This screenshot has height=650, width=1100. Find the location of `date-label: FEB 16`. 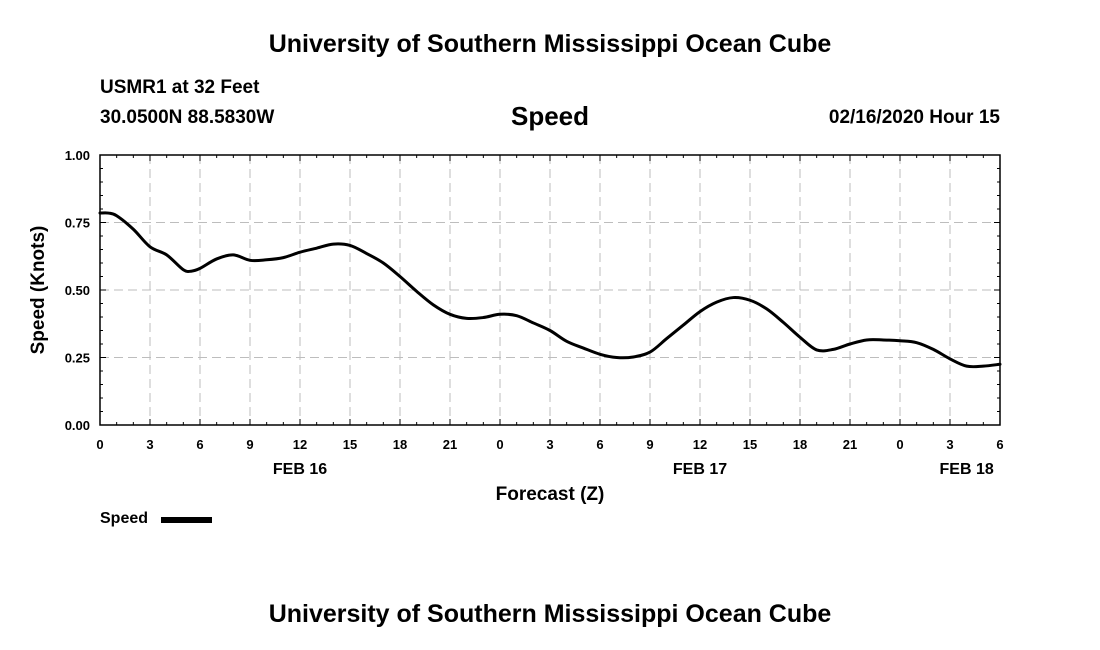

date-label: FEB 16 is located at coordinates (300, 469).